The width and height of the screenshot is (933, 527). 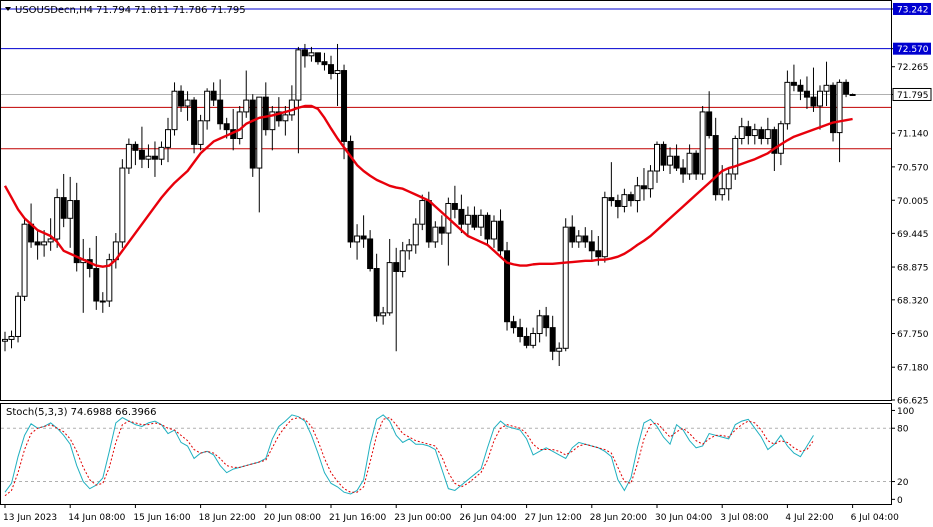 What do you see at coordinates (487, 518) in the screenshot?
I see `time-tick-label: 26 Jun 04:00` at bounding box center [487, 518].